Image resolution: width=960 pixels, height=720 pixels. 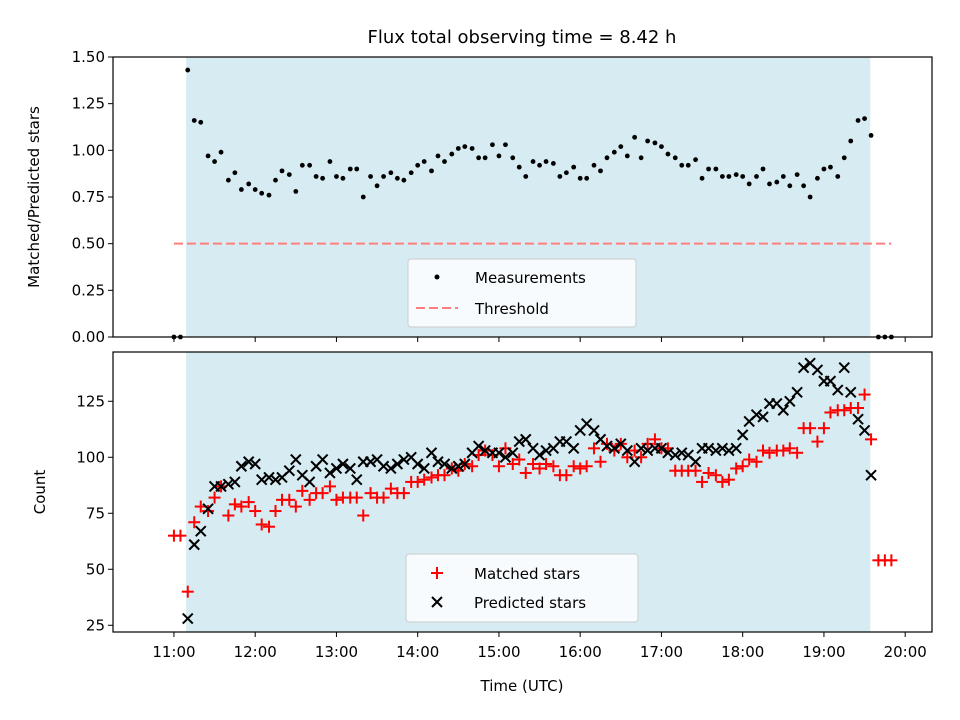 I want to click on legend-threshold-label: Threshold, so click(x=511, y=309).